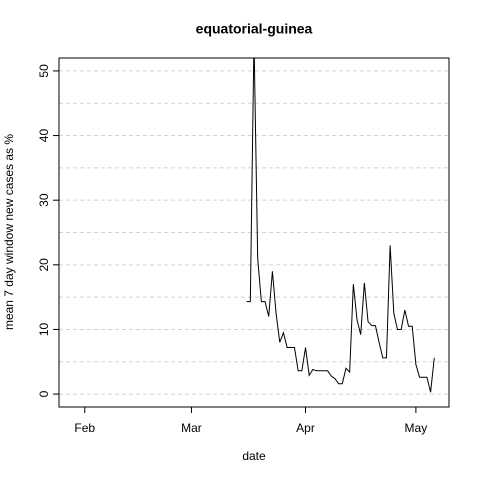 The width and height of the screenshot is (480, 480). I want to click on chart-title: equatorial-guinea, so click(254, 29).